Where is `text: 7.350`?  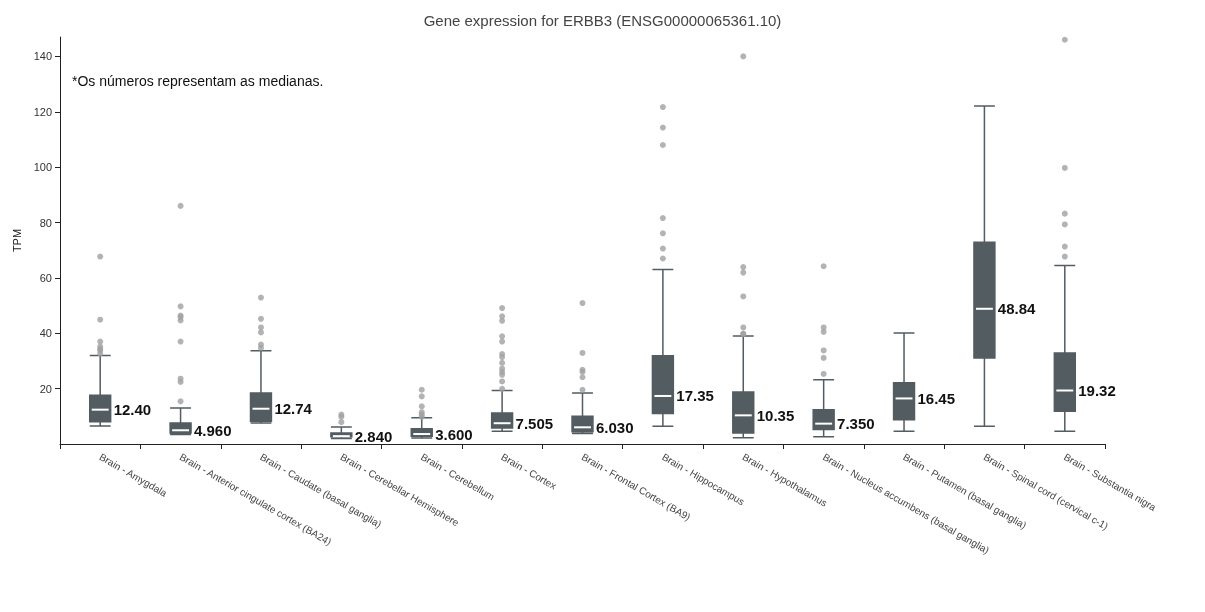 text: 7.350 is located at coordinates (856, 424).